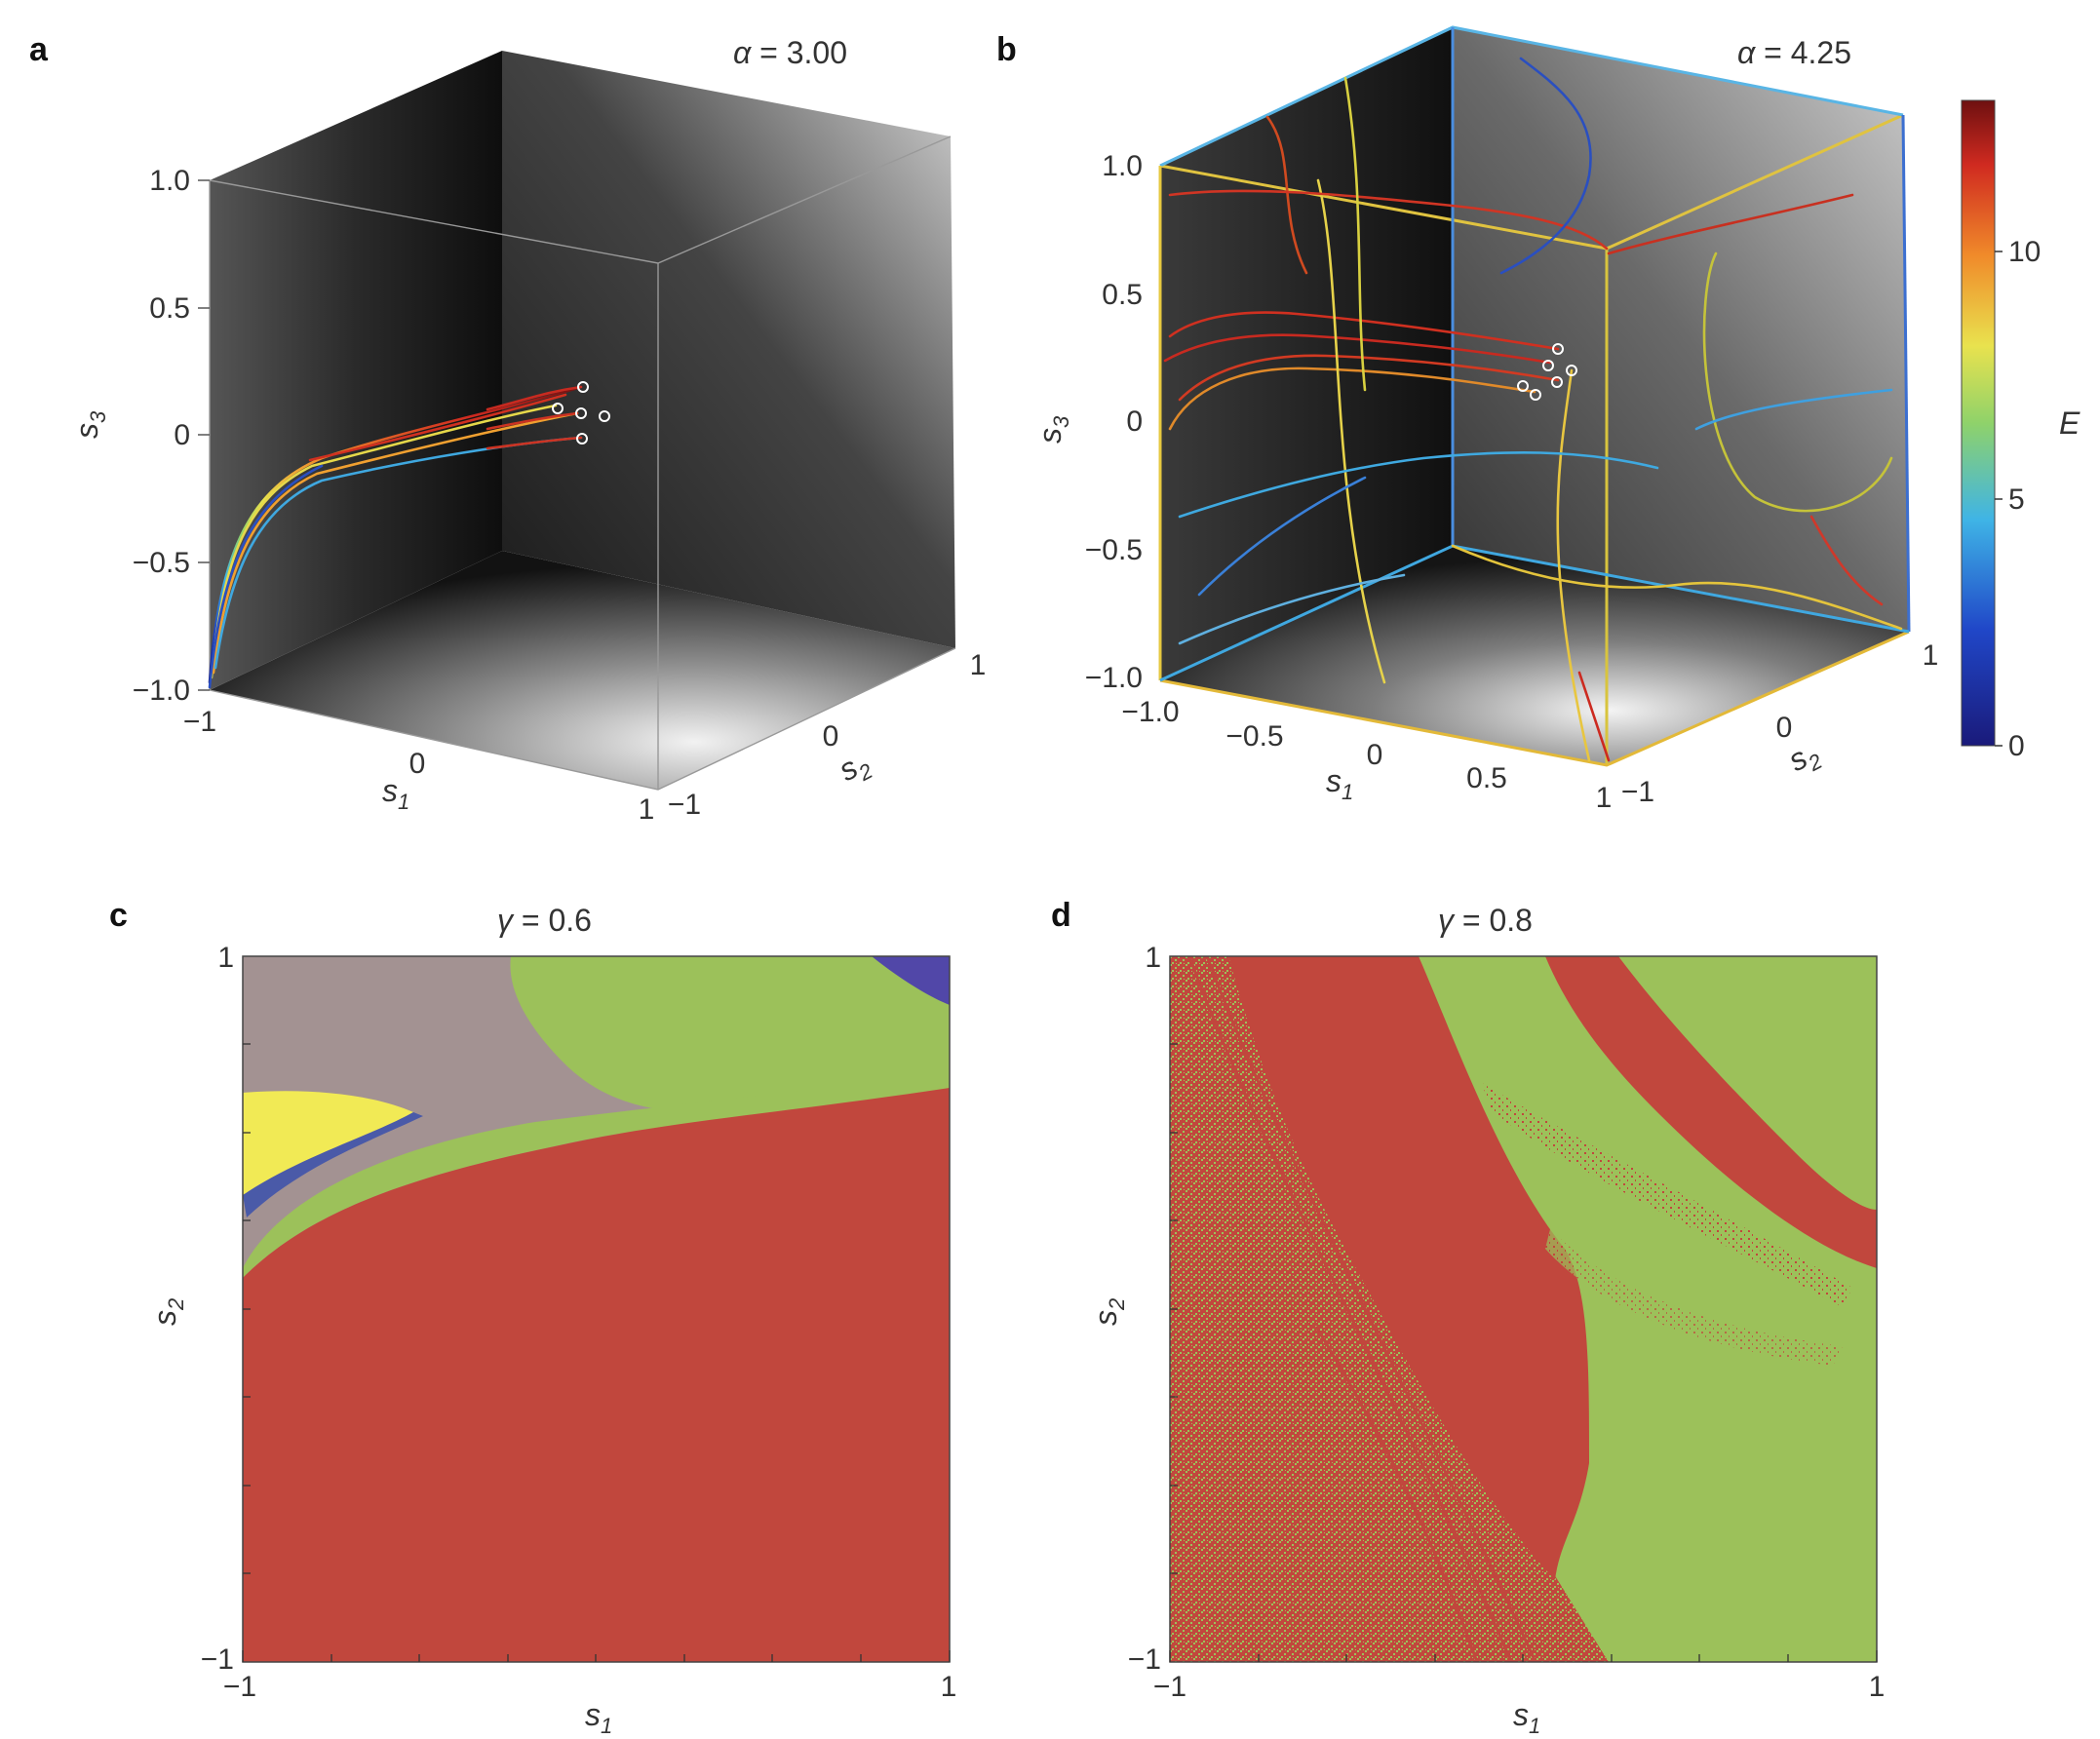  Describe the element at coordinates (685, 805) in the screenshot. I see `panel-a-s2-tick-0: −1` at that location.